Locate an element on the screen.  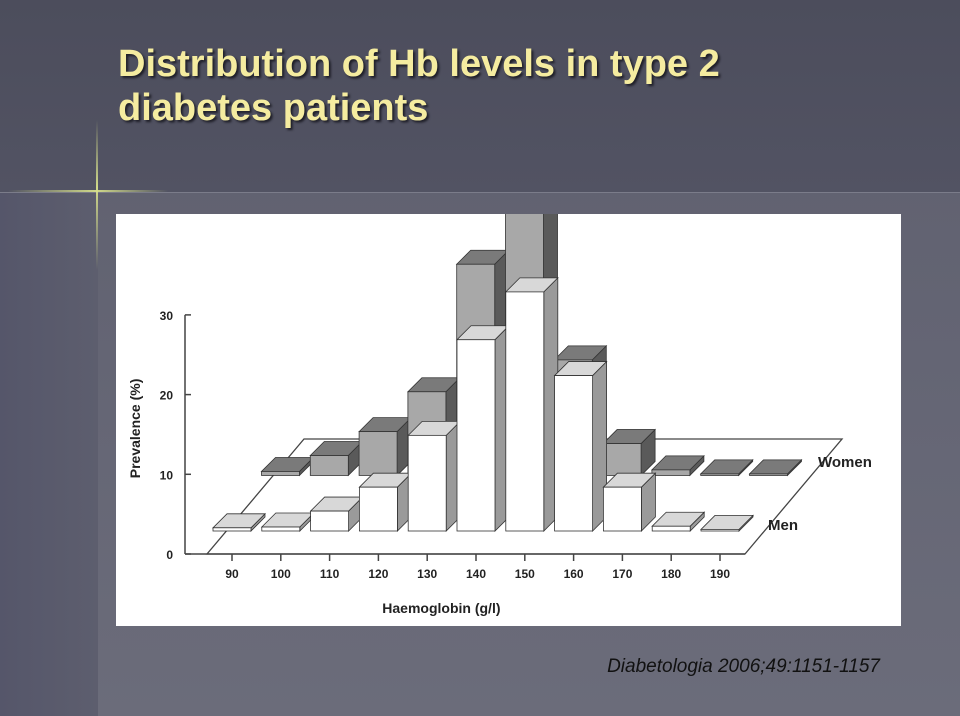
x-tick-label: 160 is located at coordinates (574, 574).